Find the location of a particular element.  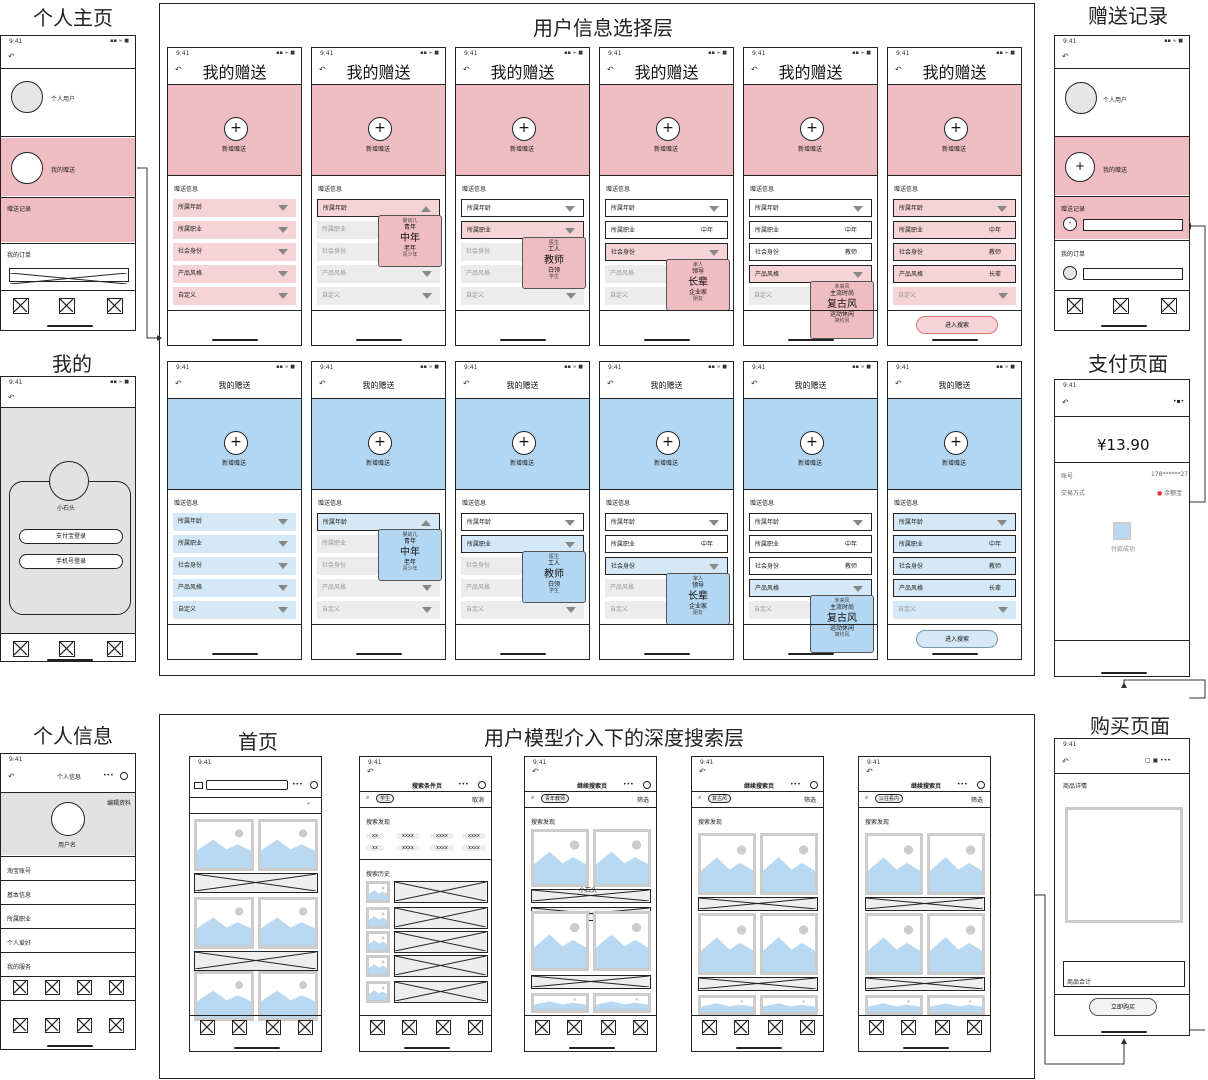

settings-icon is located at coordinates (314, 785).